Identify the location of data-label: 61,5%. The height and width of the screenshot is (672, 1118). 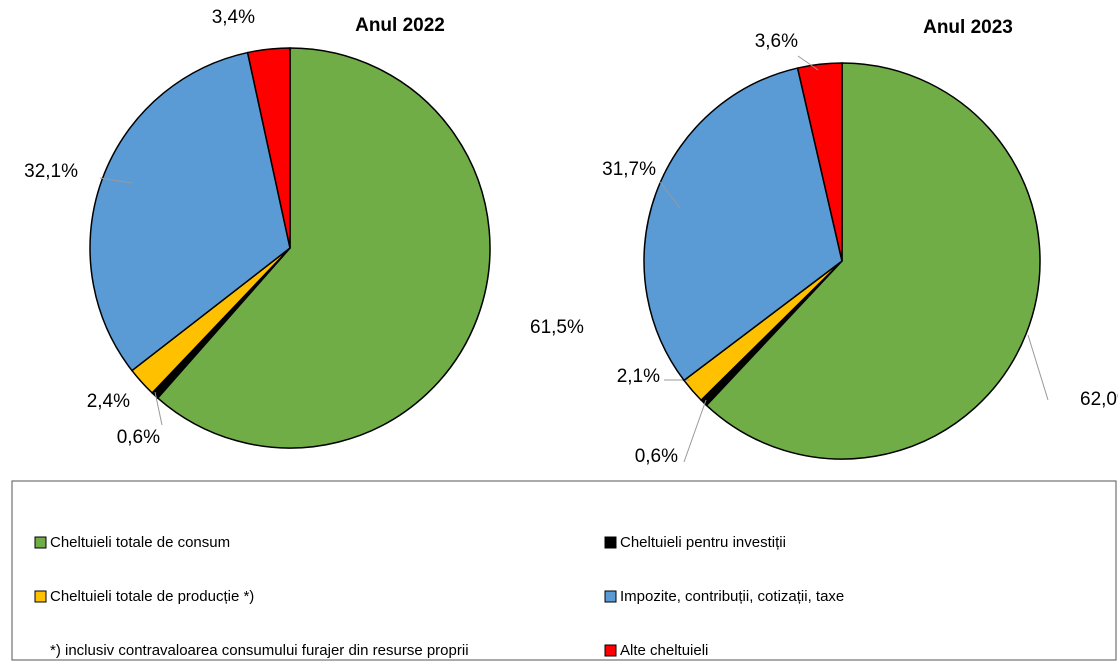
(557, 327).